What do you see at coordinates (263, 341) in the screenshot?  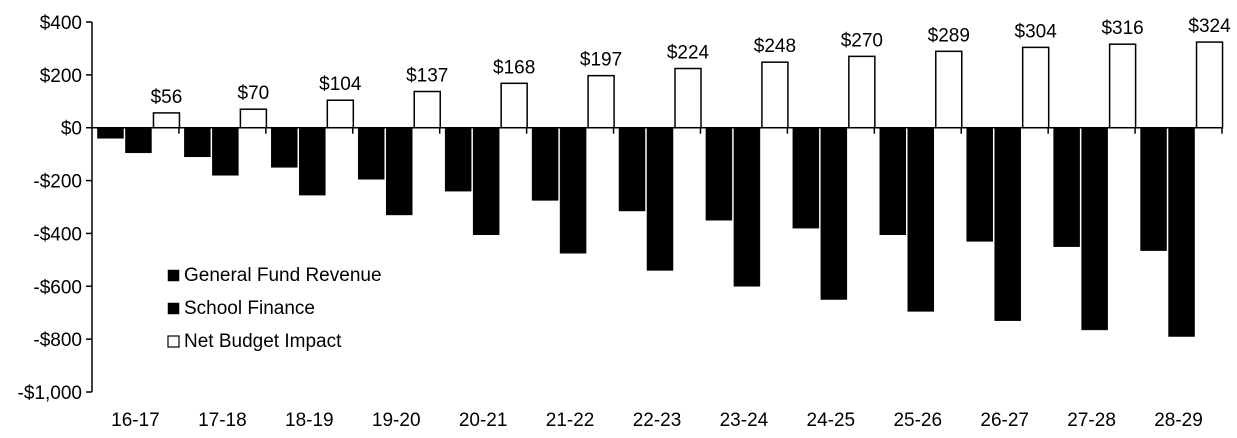 I see `legend-label: Net Budget Impact` at bounding box center [263, 341].